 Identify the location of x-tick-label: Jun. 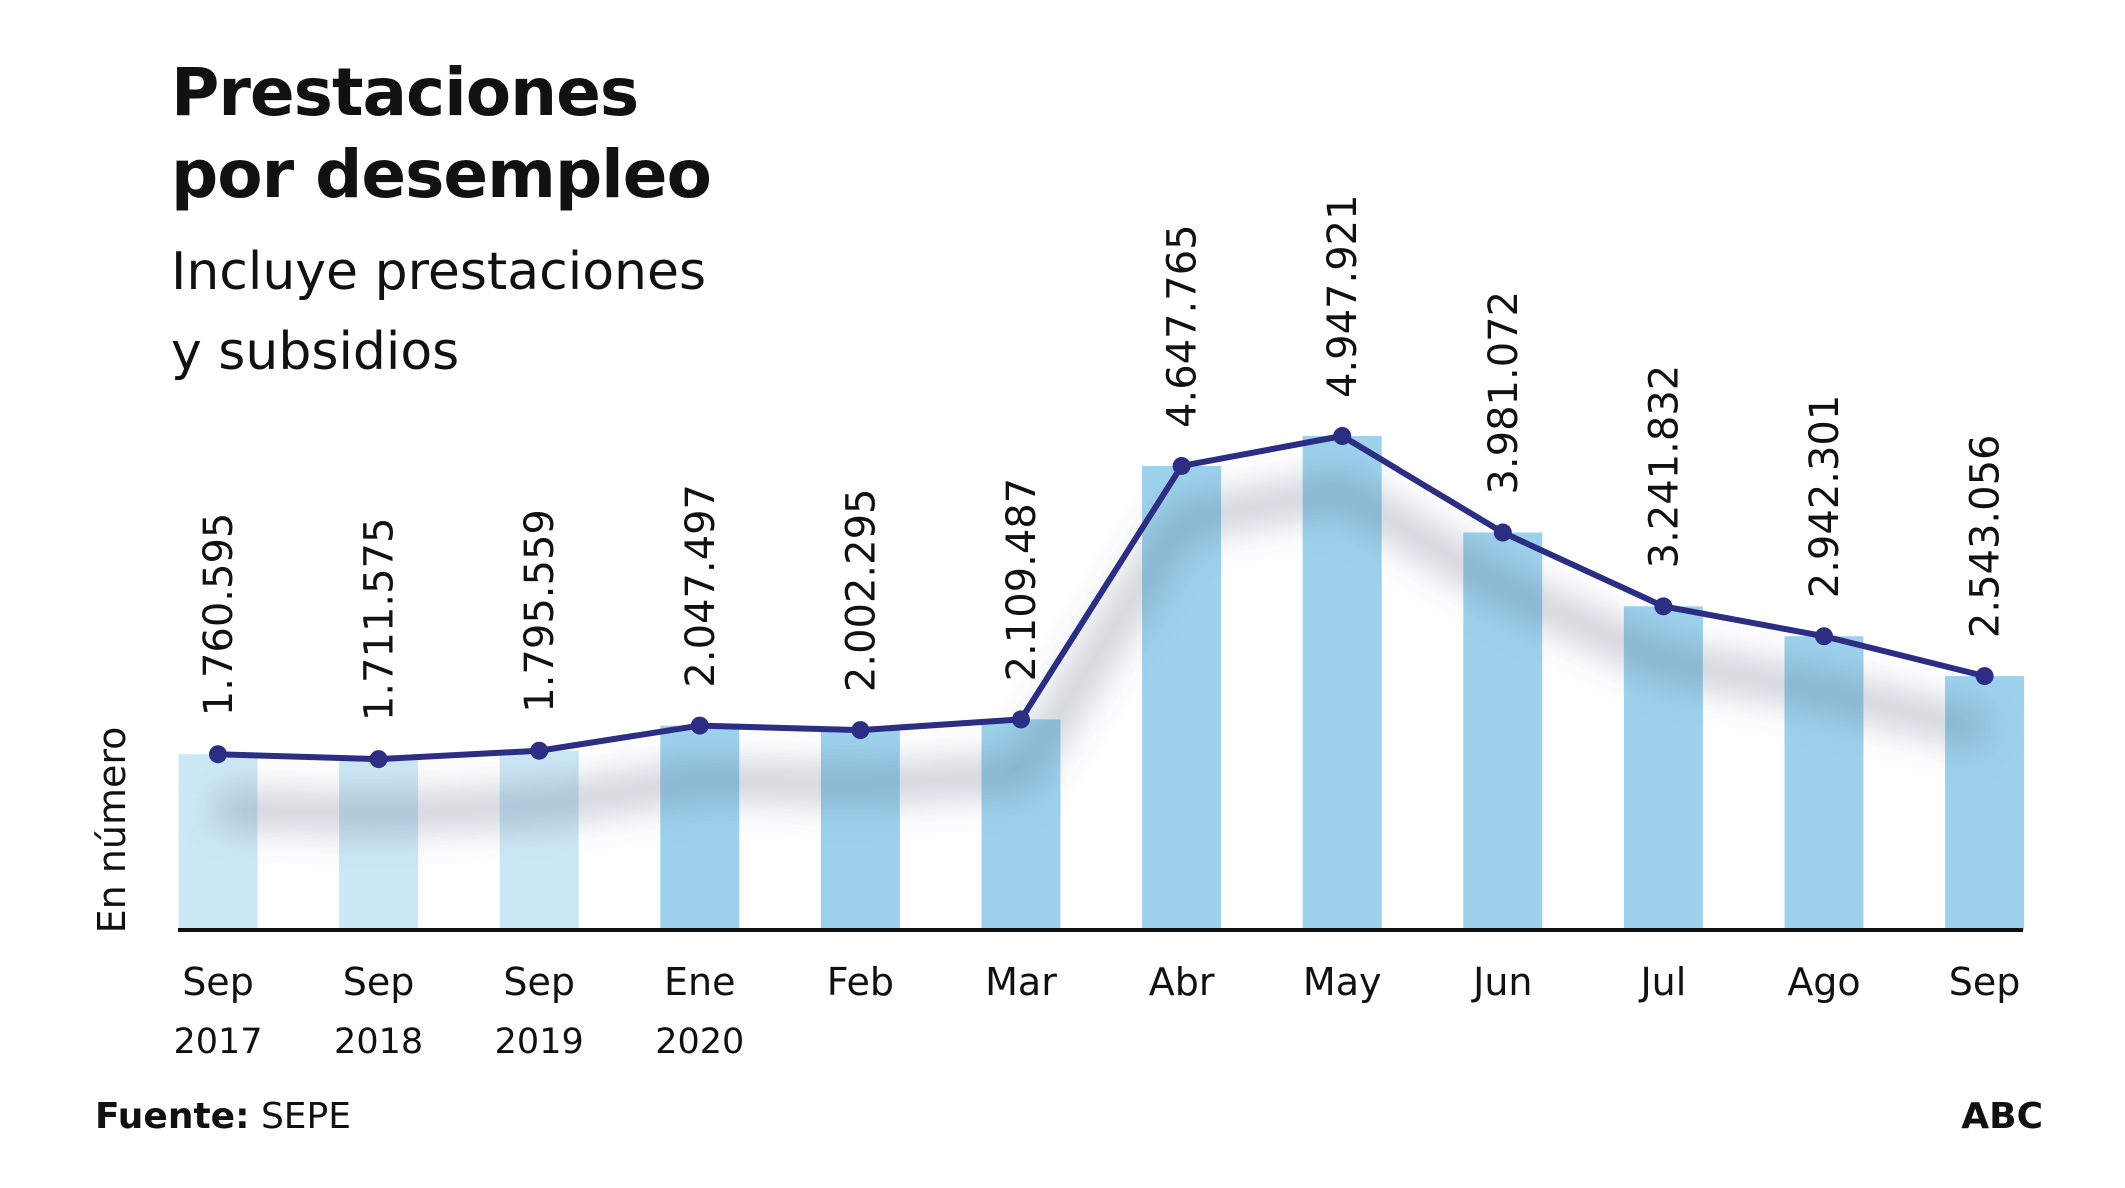
(1501, 982).